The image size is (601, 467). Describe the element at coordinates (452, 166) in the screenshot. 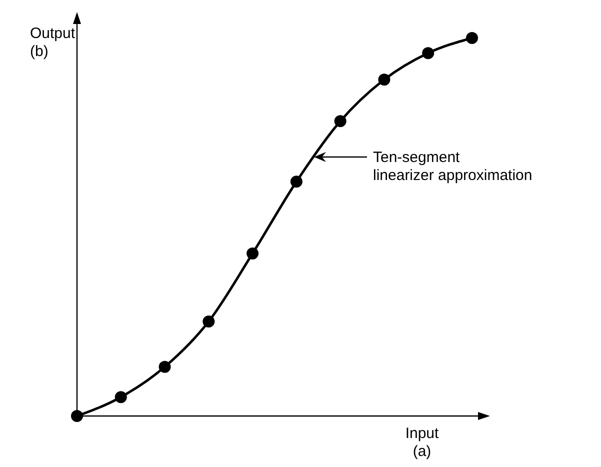

I see `annotation: Ten-segment linearizer approximation` at that location.